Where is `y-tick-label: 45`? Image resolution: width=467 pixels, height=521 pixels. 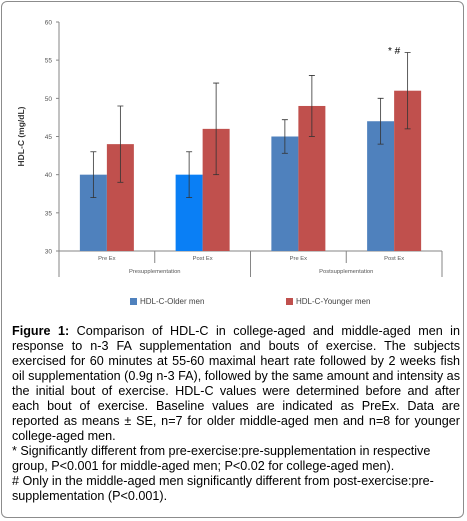
y-tick-label: 45 is located at coordinates (49, 137).